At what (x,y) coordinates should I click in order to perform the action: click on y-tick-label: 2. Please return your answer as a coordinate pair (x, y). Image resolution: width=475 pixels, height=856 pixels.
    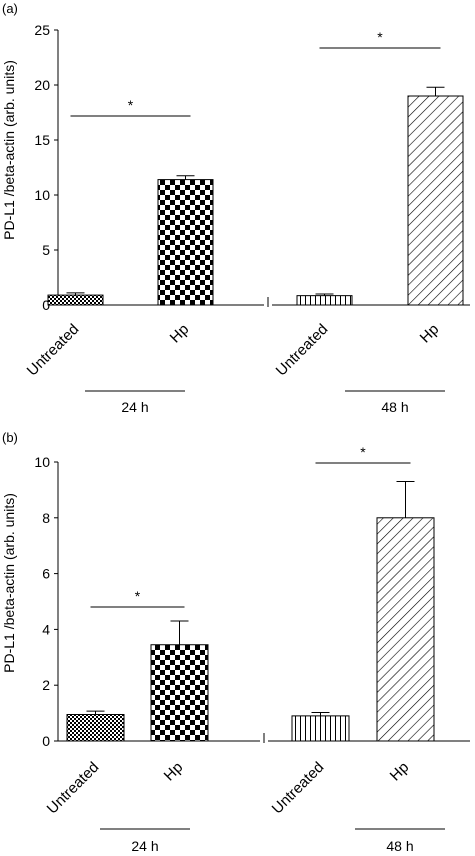
    Looking at the image, I should click on (46, 685).